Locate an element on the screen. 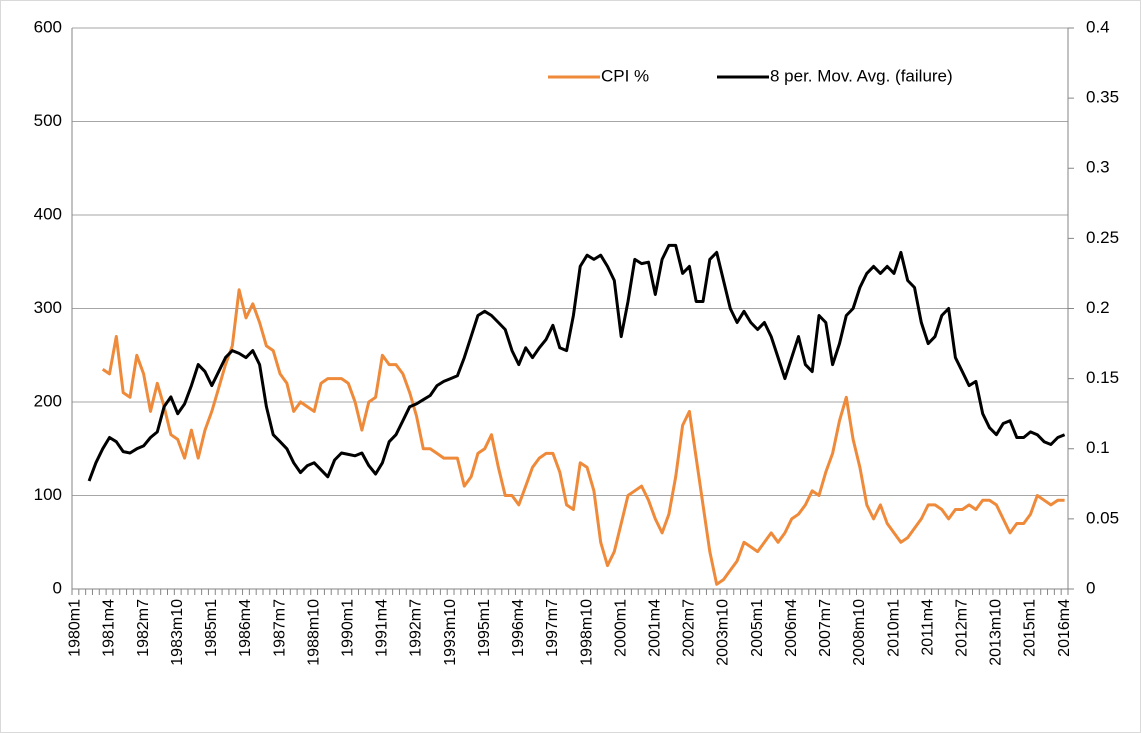 This screenshot has height=733, width=1141. x-tick-label: 2015m1 is located at coordinates (1030, 628).